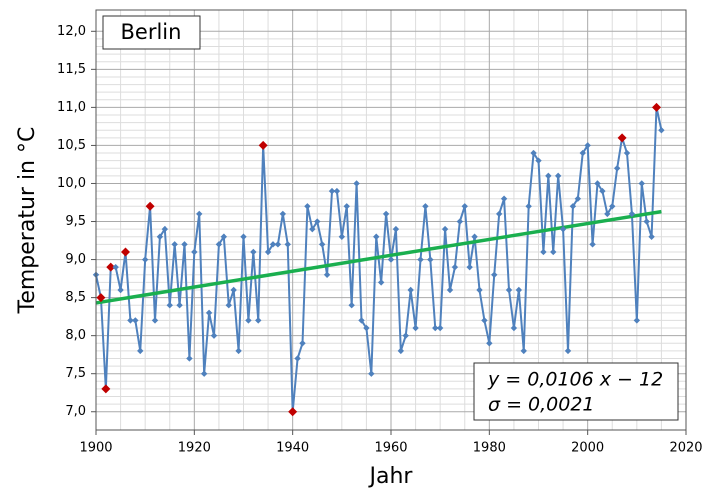 Image resolution: width=707 pixels, height=491 pixels. Describe the element at coordinates (194, 448) in the screenshot. I see `x-tick-label: 1920` at that location.